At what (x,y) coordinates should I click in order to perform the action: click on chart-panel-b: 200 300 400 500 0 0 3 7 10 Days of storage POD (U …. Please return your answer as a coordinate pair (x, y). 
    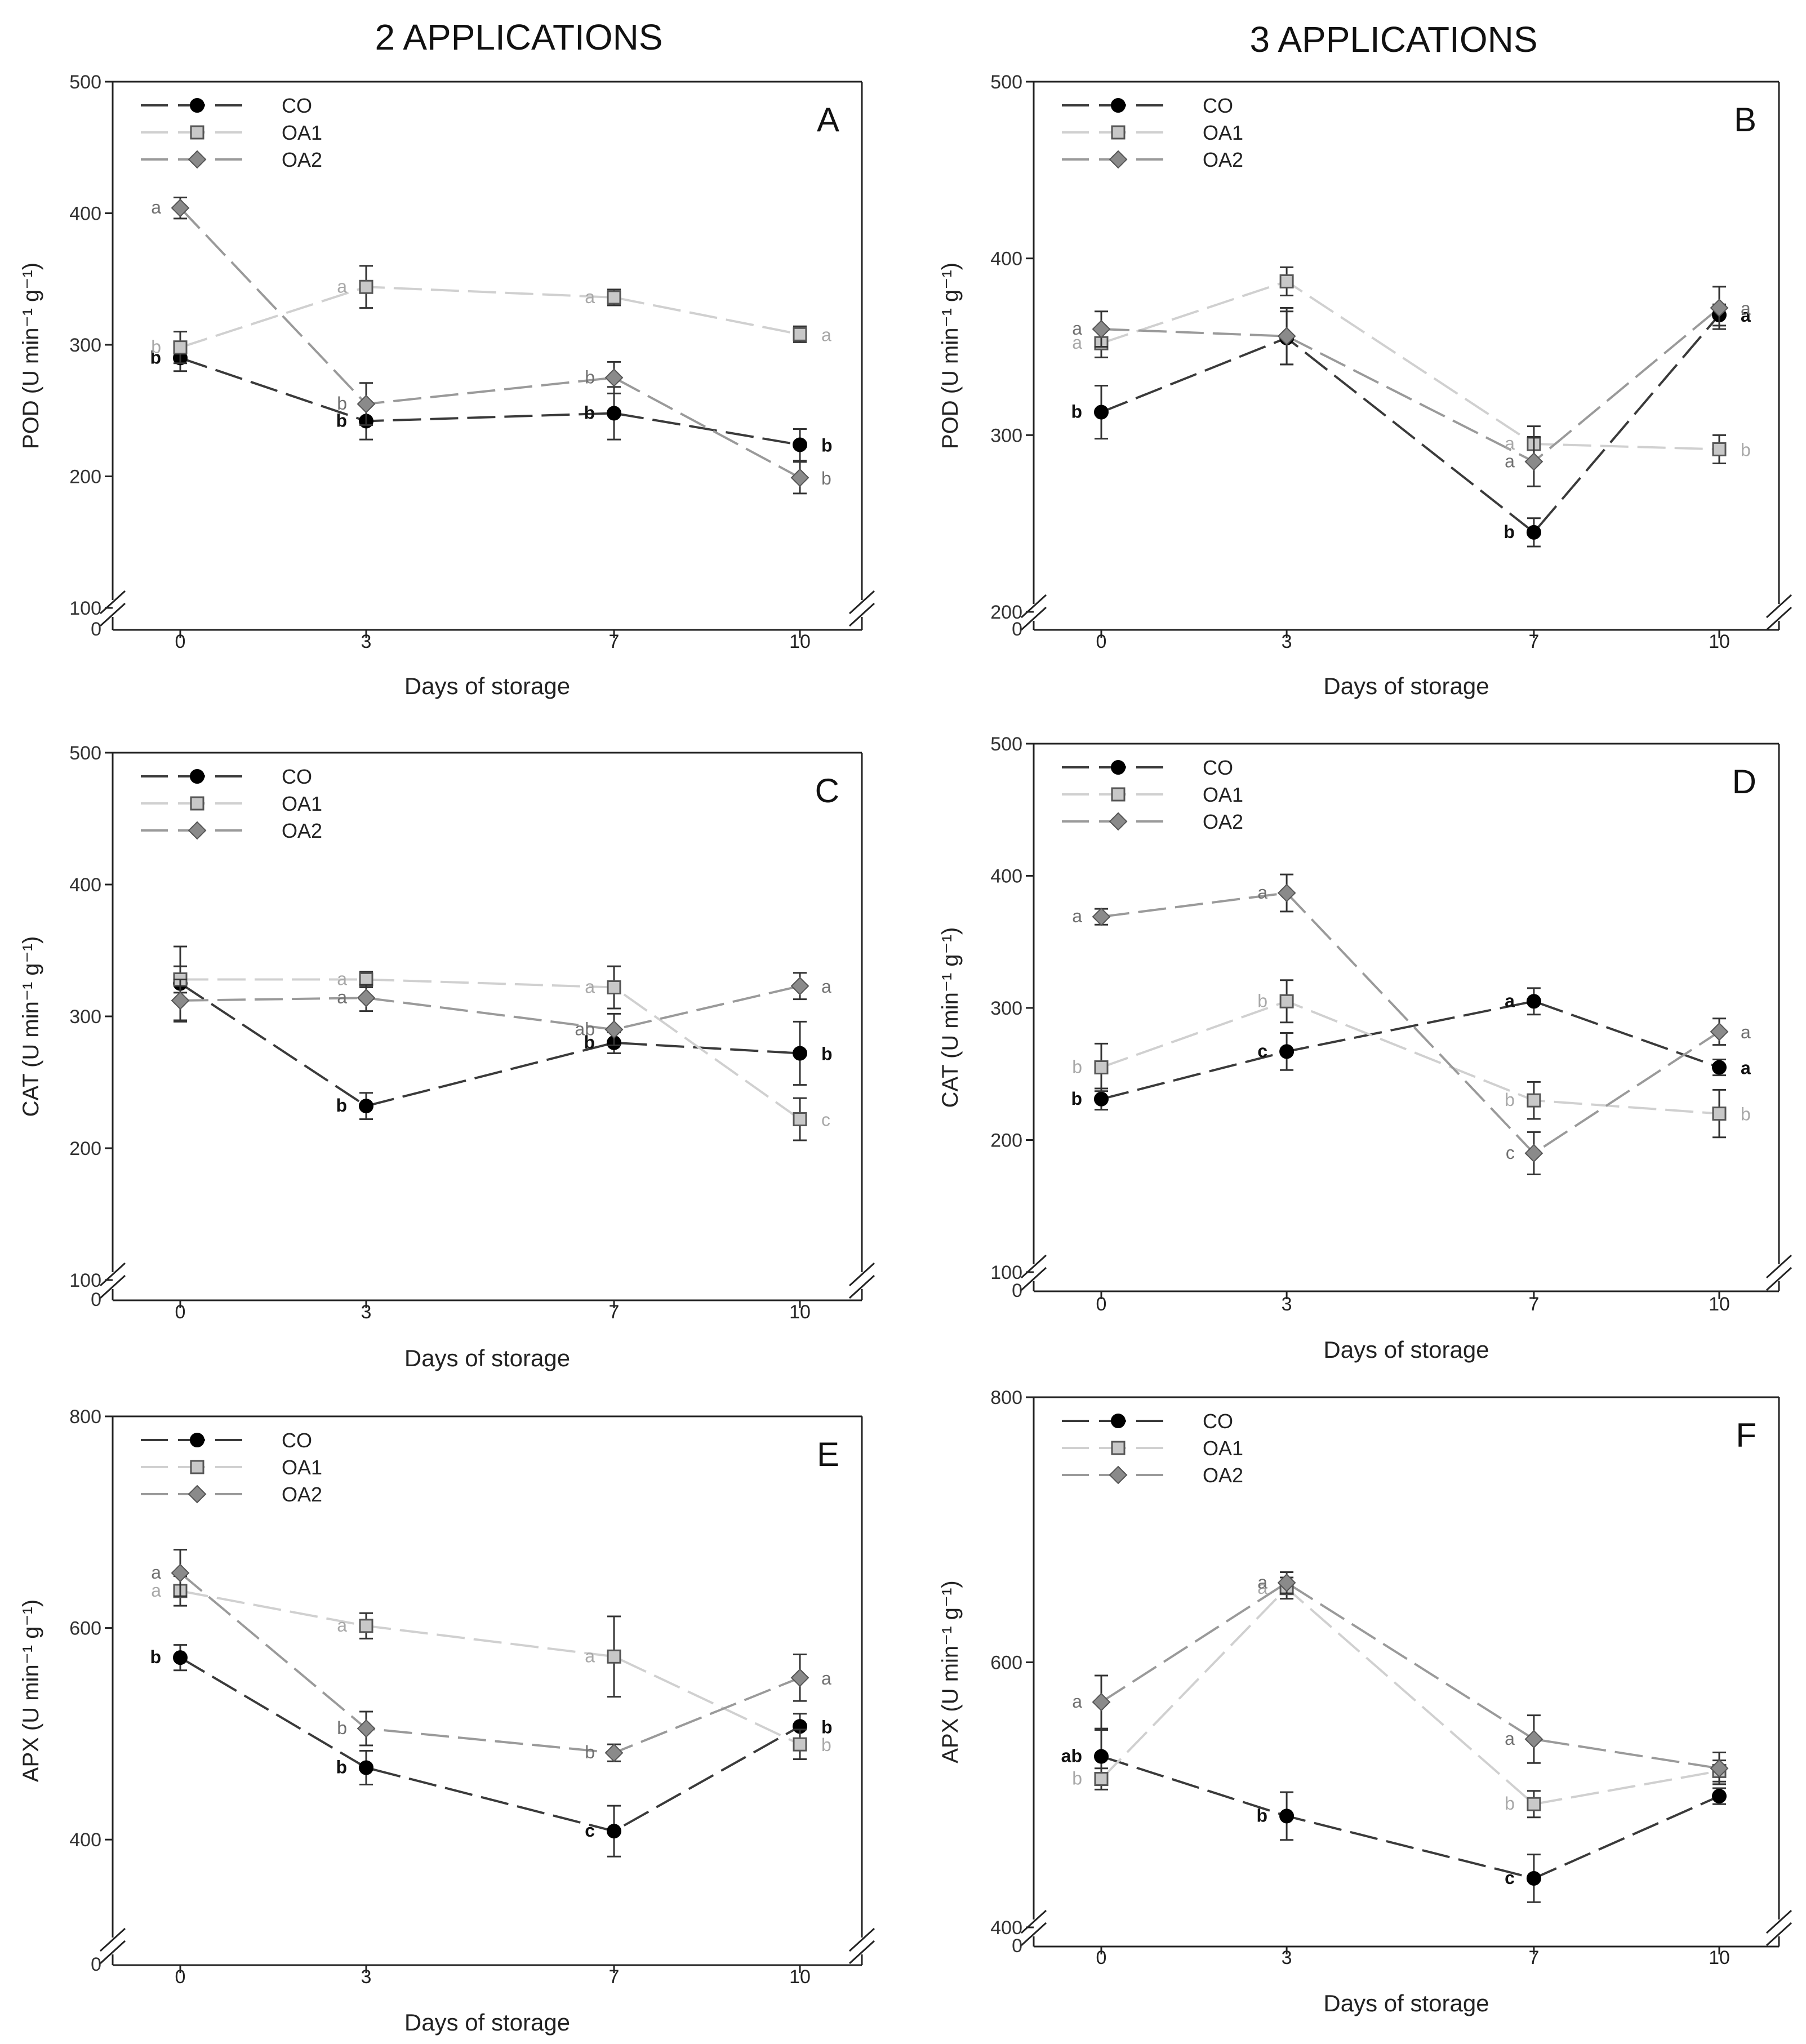
    Looking at the image, I should click on (1365, 385).